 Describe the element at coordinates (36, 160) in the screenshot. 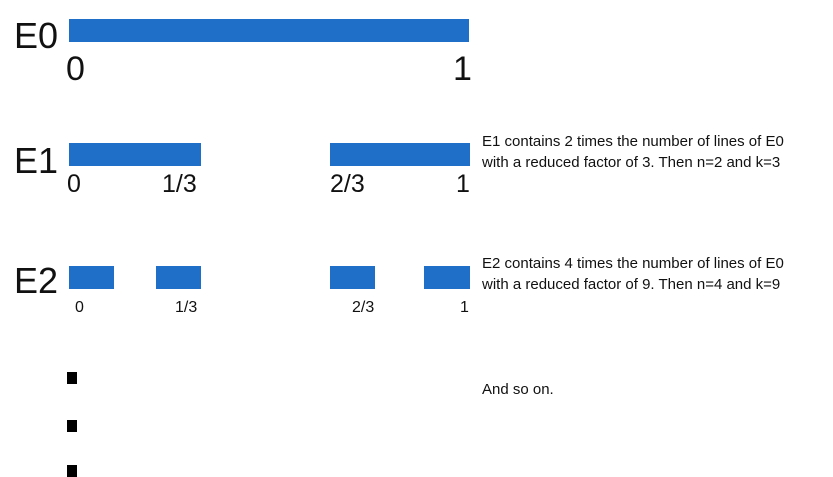

I see `stage-label-e1: E1` at that location.